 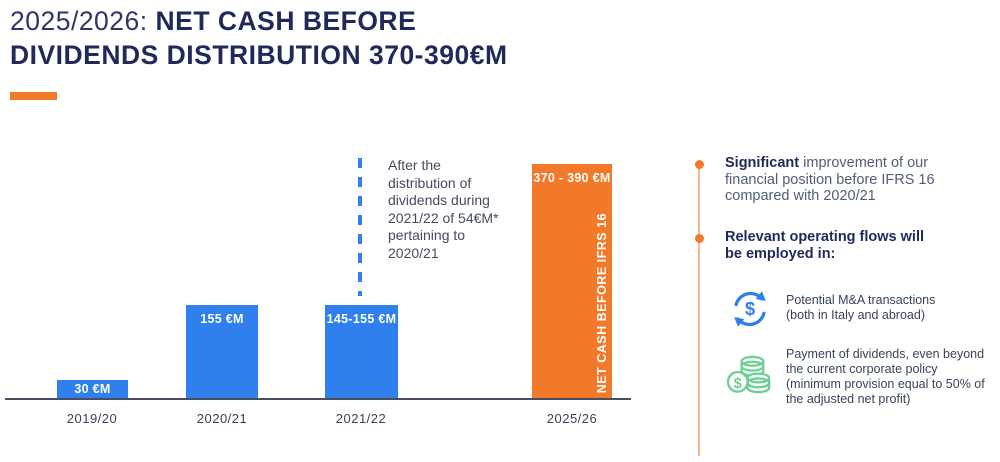 I want to click on bar-value-label: 155 €M, so click(x=222, y=319).